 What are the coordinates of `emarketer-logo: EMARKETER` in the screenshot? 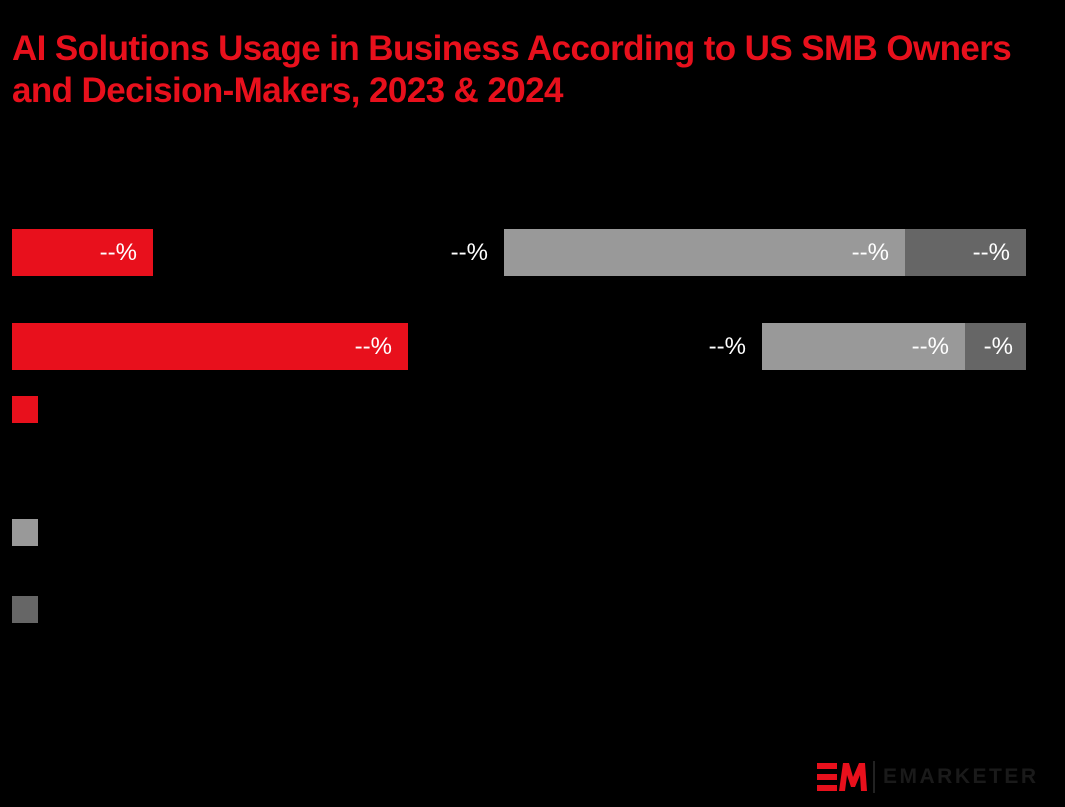 It's located at (928, 777).